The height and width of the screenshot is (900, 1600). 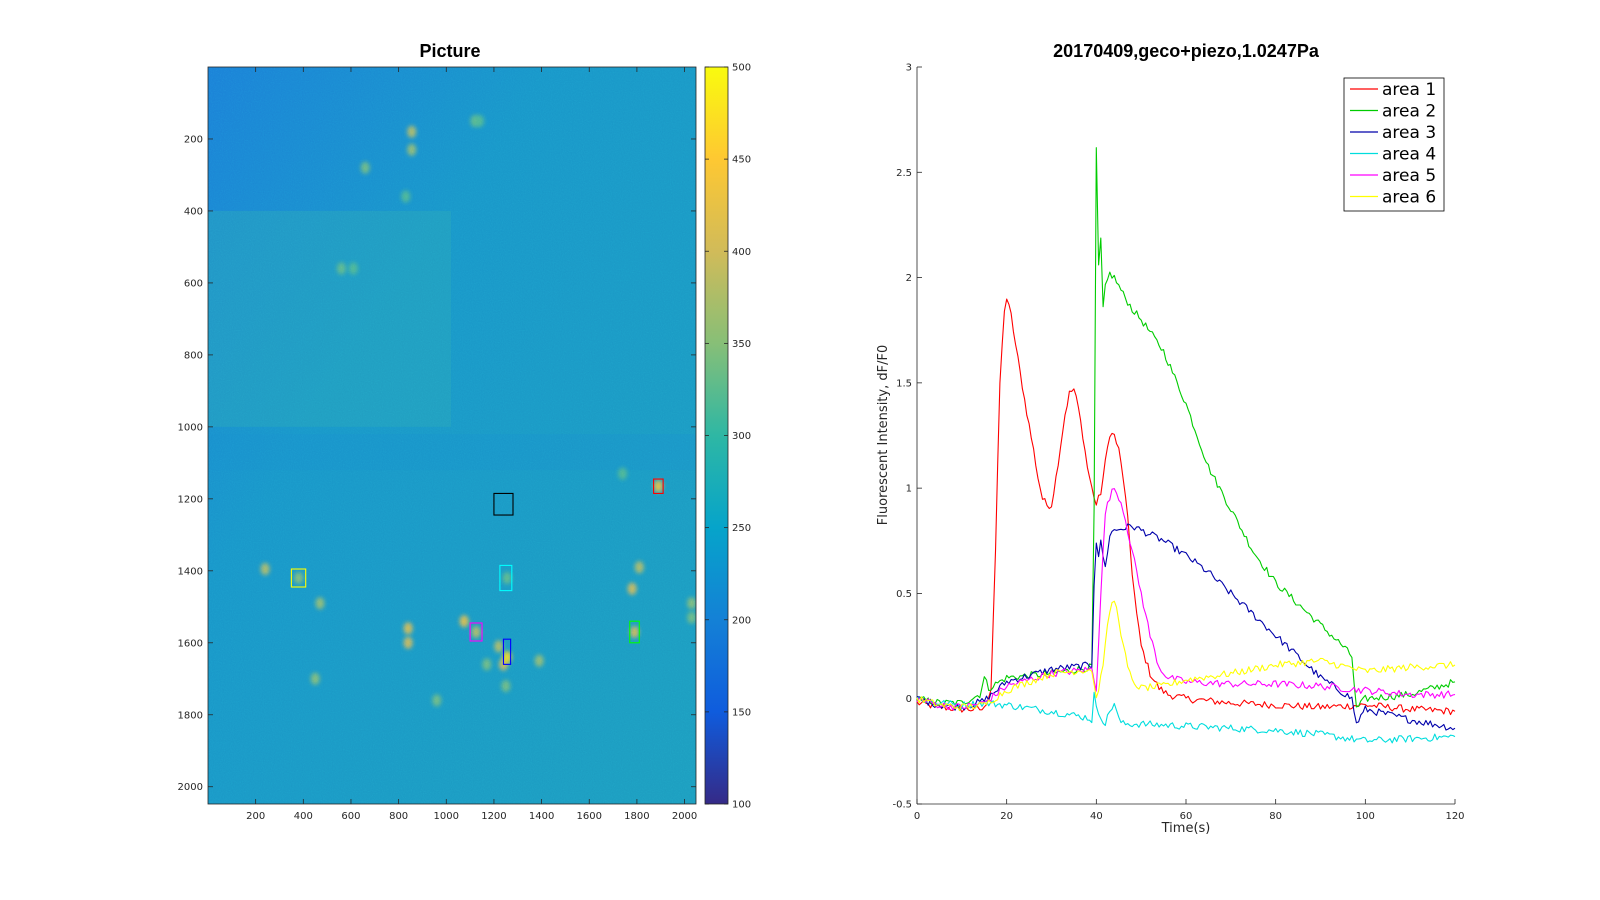 What do you see at coordinates (1409, 112) in the screenshot?
I see `legend-label: area 2` at bounding box center [1409, 112].